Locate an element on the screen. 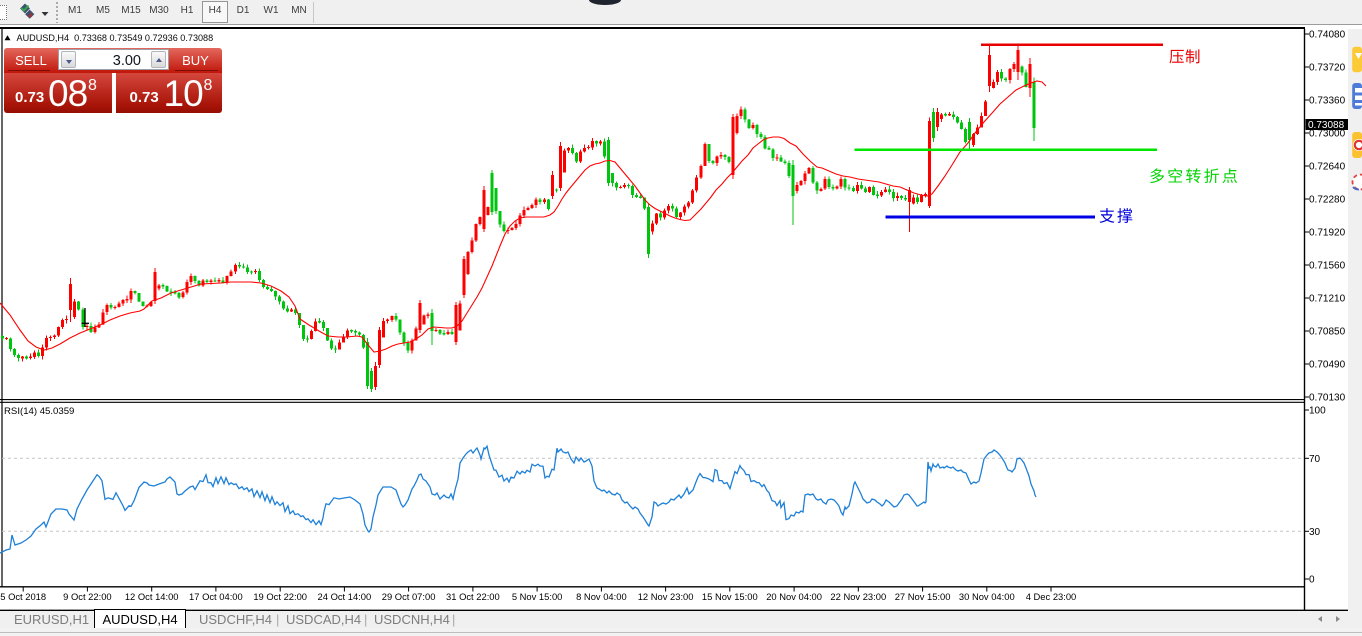 The width and height of the screenshot is (1362, 636). svg-text: 8 Nov 04:00 is located at coordinates (601, 596).